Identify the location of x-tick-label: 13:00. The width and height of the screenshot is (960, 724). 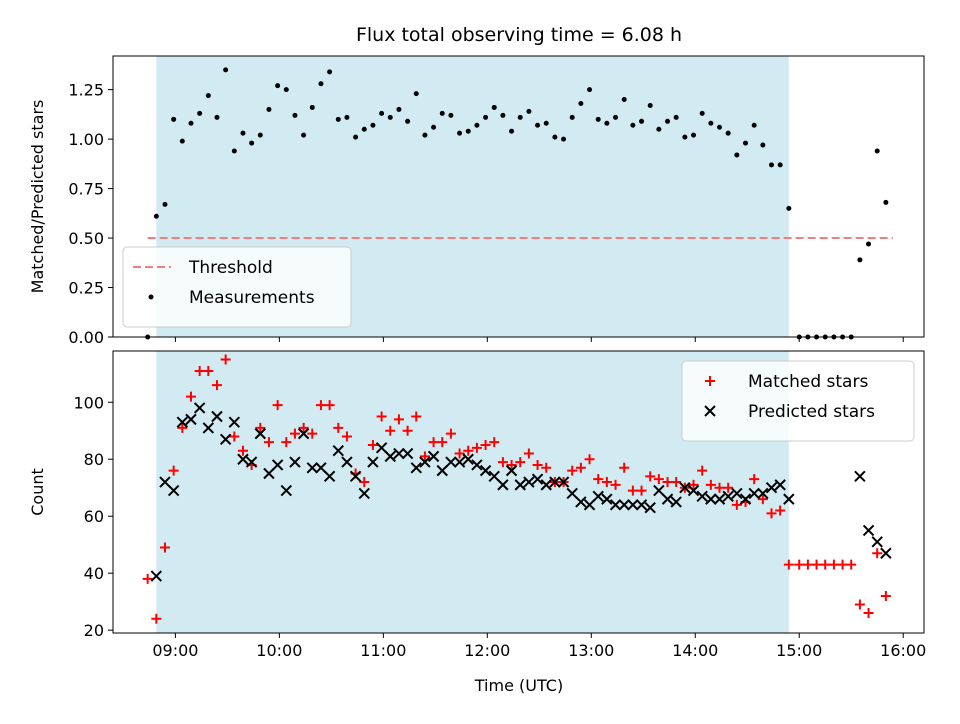
(591, 650).